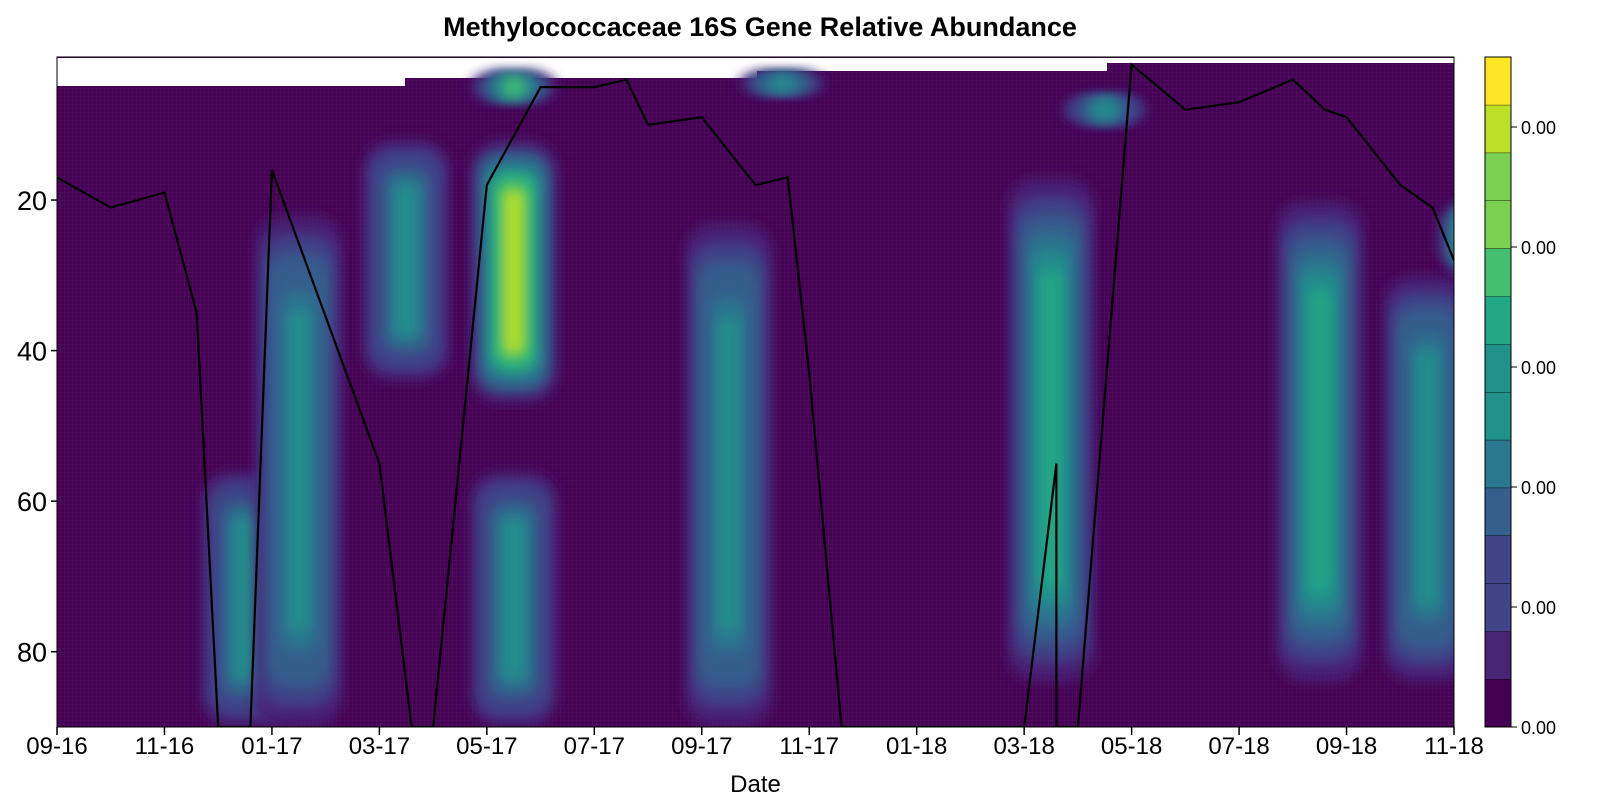  What do you see at coordinates (916, 746) in the screenshot?
I see `x-tick-label-8: 01-18` at bounding box center [916, 746].